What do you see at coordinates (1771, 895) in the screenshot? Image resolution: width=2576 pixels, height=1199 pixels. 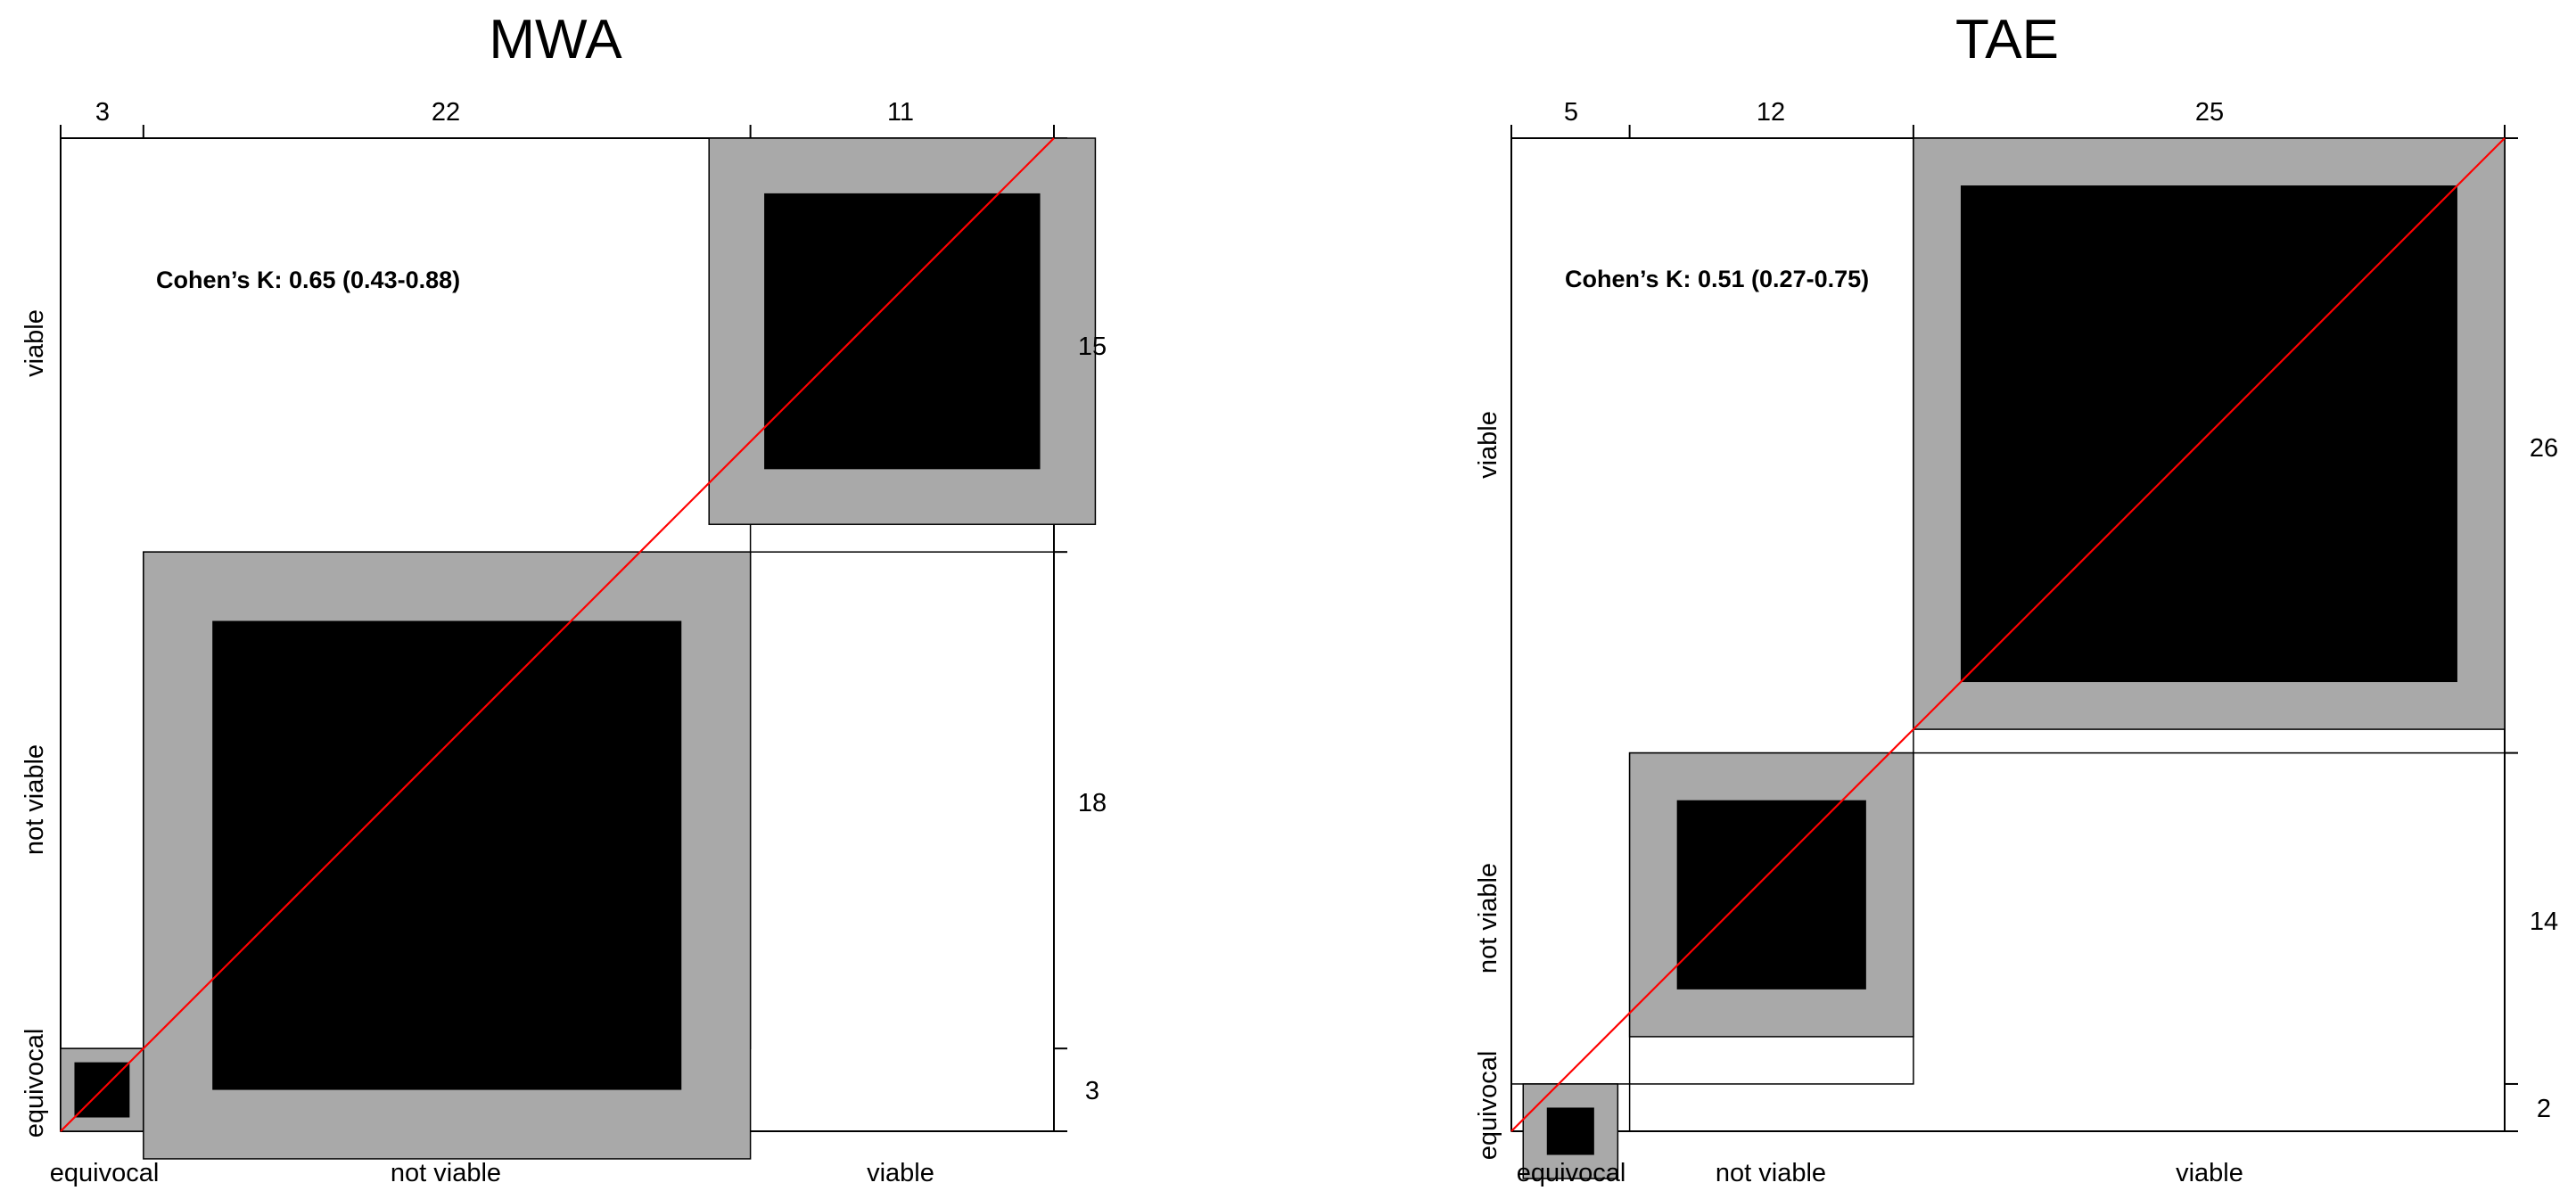 I see `exact-agreement-tae-not-viable` at bounding box center [1771, 895].